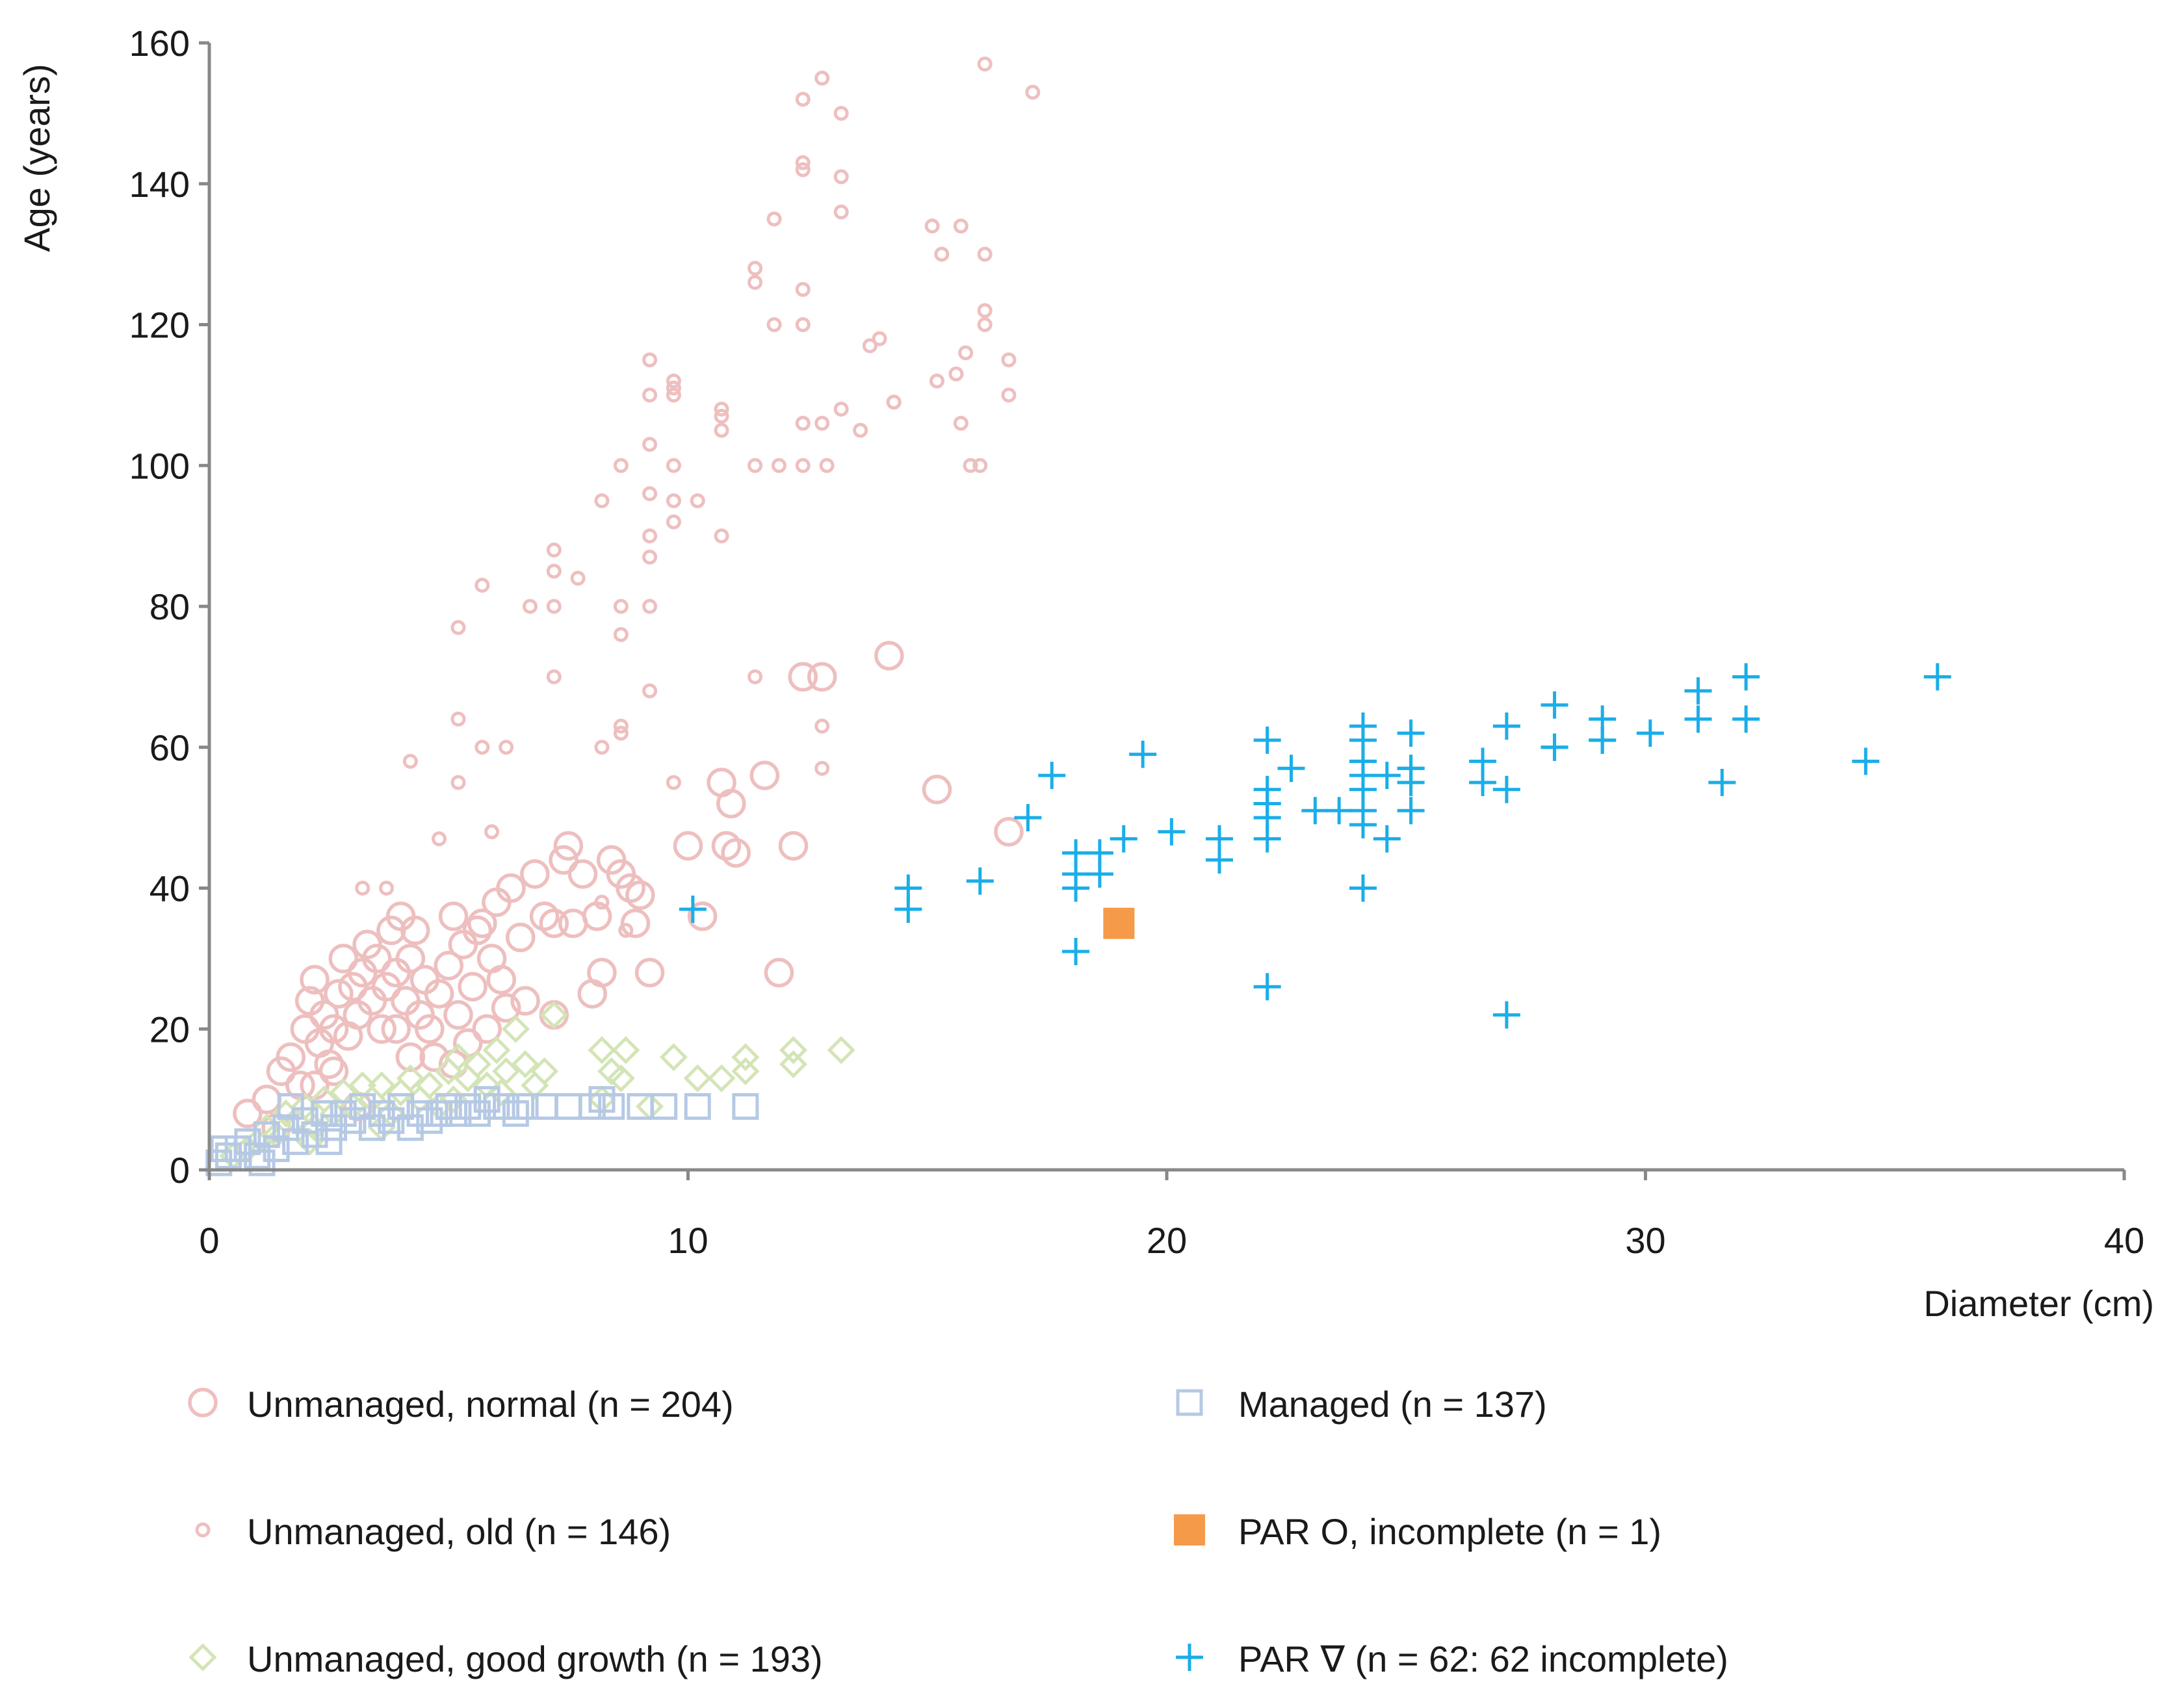 The image size is (2171, 1708). What do you see at coordinates (1645, 1240) in the screenshot?
I see `x-tick-label: 30` at bounding box center [1645, 1240].